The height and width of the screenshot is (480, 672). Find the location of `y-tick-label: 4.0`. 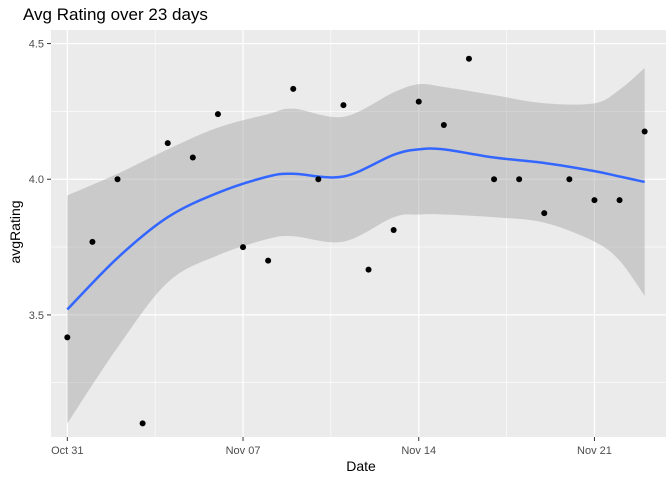

y-tick-label: 4.0 is located at coordinates (36, 180).